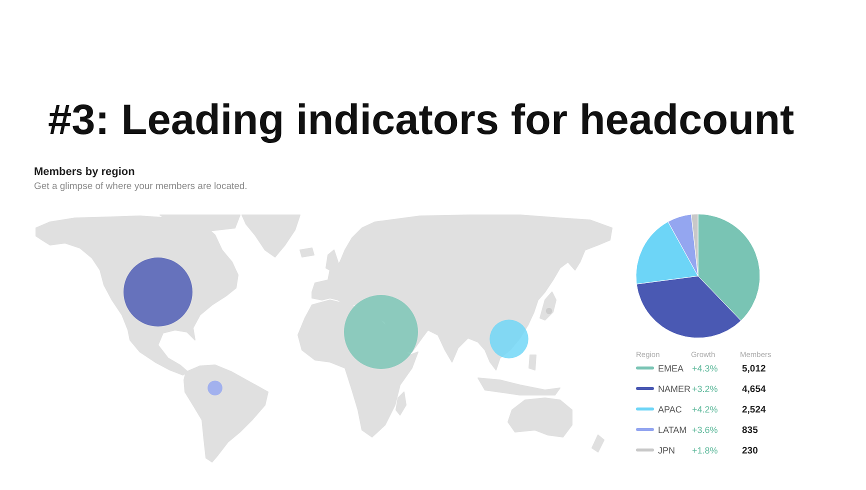 Image resolution: width=866 pixels, height=490 pixels. Describe the element at coordinates (674, 389) in the screenshot. I see `legend-label: NAMER` at that location.